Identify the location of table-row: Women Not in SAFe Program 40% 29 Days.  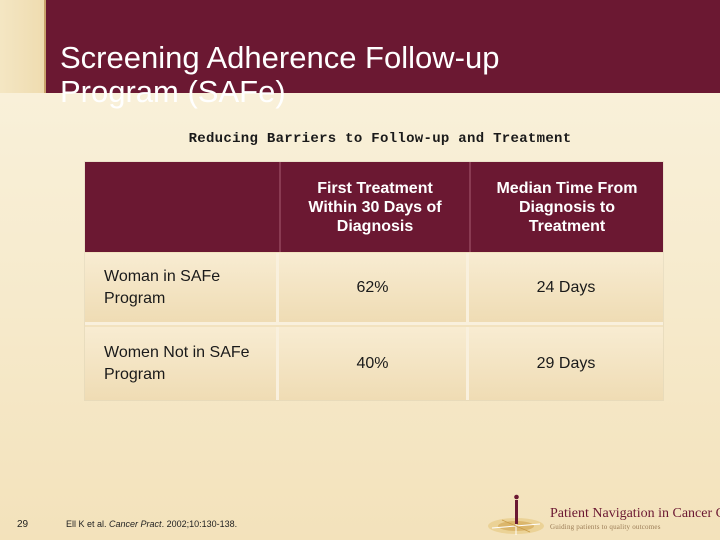
(374, 363).